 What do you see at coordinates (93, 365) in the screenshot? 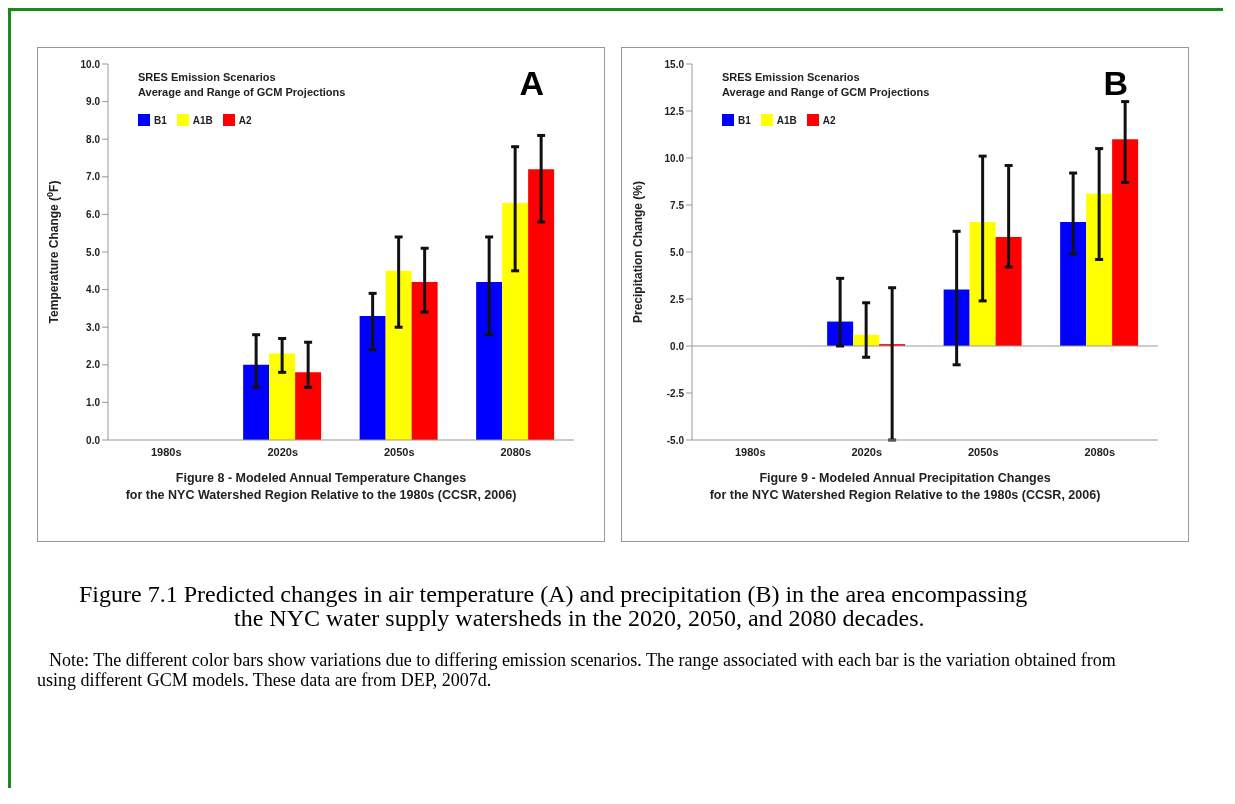
I see `y-tick-label: 2.0` at bounding box center [93, 365].